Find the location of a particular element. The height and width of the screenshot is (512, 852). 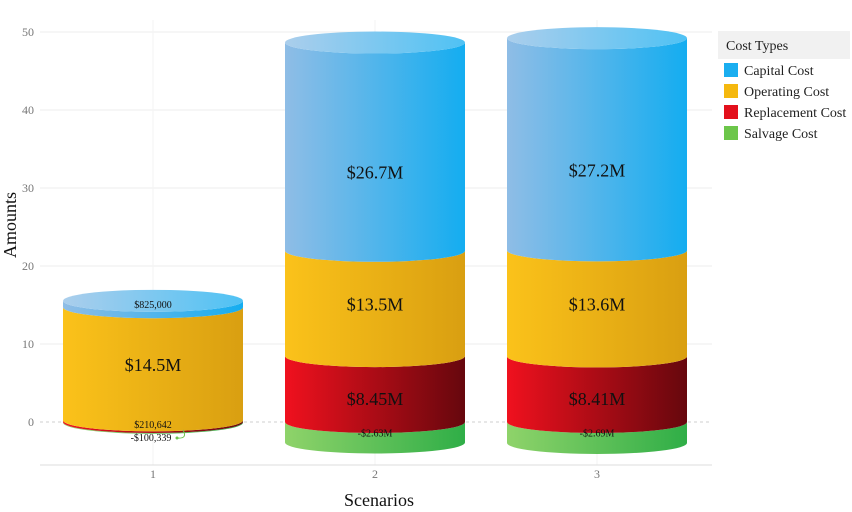

data-label: $27.2M is located at coordinates (597, 171).